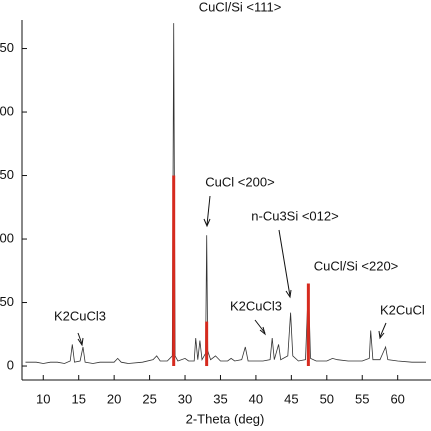 The width and height of the screenshot is (431, 431). Describe the element at coordinates (78, 398) in the screenshot. I see `x-tick-label: 15` at that location.